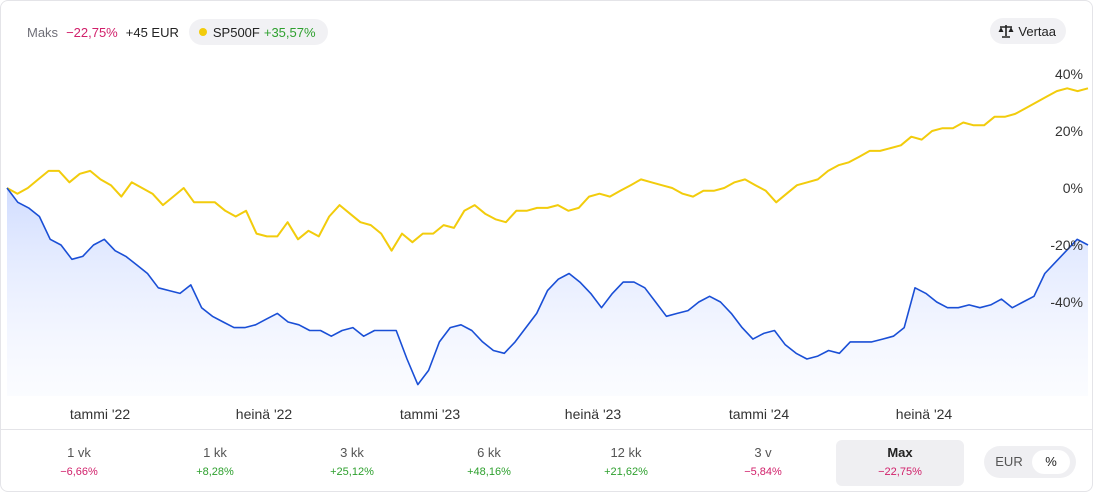 The width and height of the screenshot is (1093, 492). Describe the element at coordinates (593, 414) in the screenshot. I see `x-tick-label: heinä '23` at that location.